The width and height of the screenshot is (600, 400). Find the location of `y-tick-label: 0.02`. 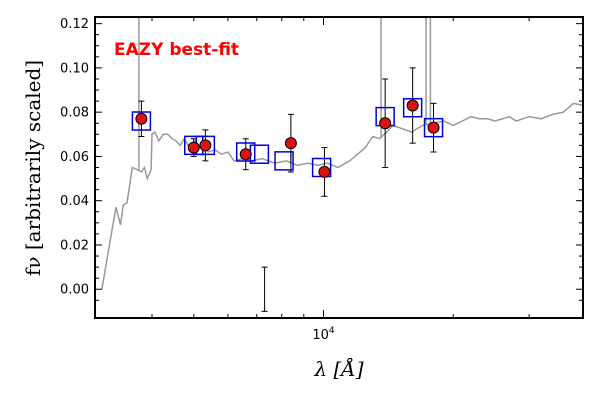

y-tick-label: 0.02 is located at coordinates (74, 245).